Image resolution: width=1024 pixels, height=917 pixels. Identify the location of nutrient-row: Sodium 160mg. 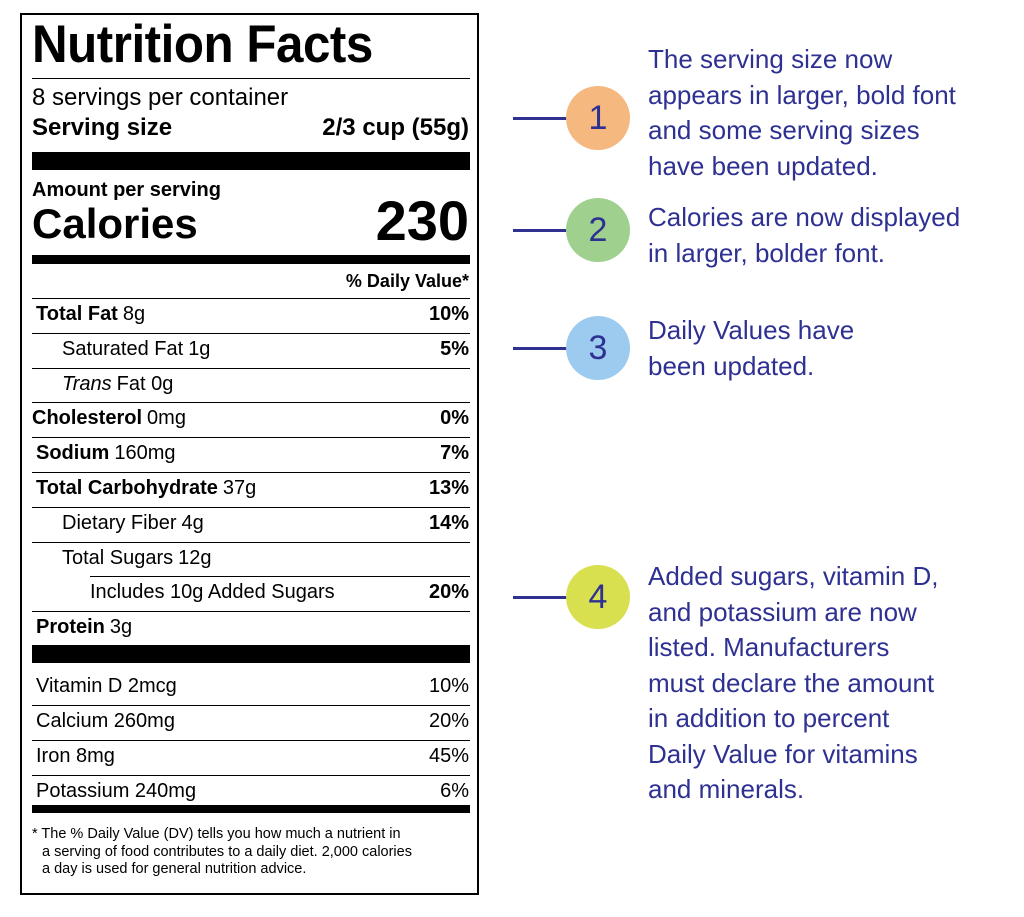
(106, 453).